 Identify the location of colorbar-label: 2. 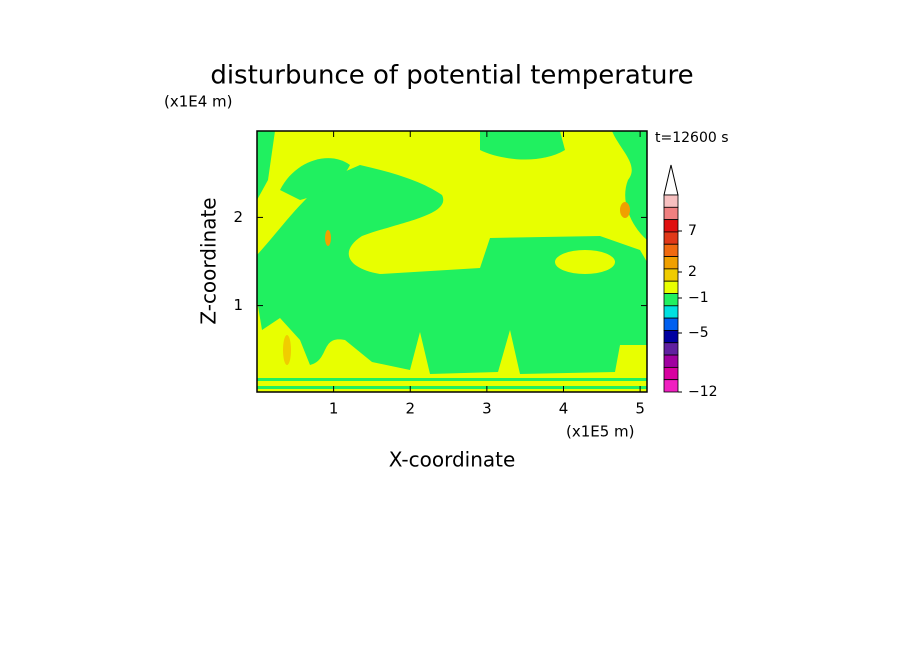
(692, 272).